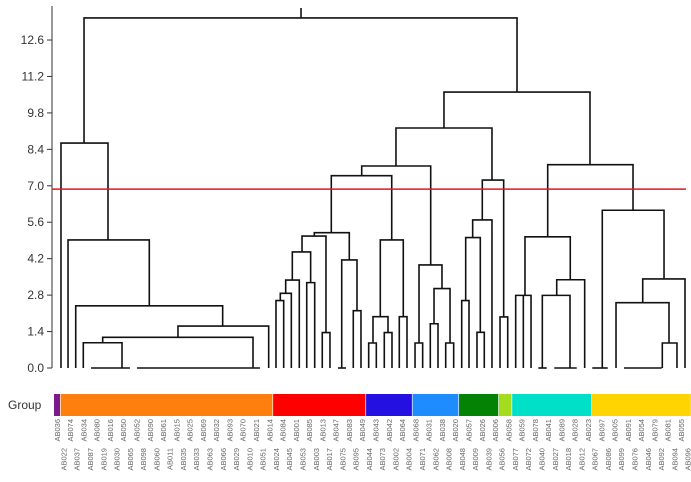 The height and width of the screenshot is (482, 691). Describe the element at coordinates (190, 430) in the screenshot. I see `leaf-label: AB025` at that location.